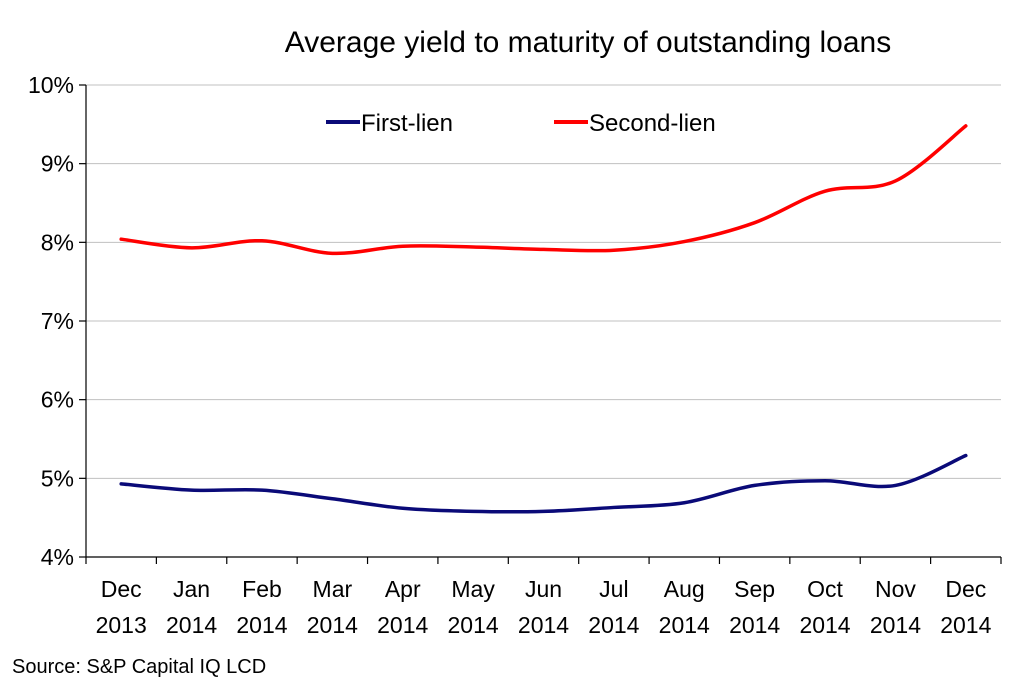 The width and height of the screenshot is (1024, 696). I want to click on legend: First-lien Second-lien, so click(521, 123).